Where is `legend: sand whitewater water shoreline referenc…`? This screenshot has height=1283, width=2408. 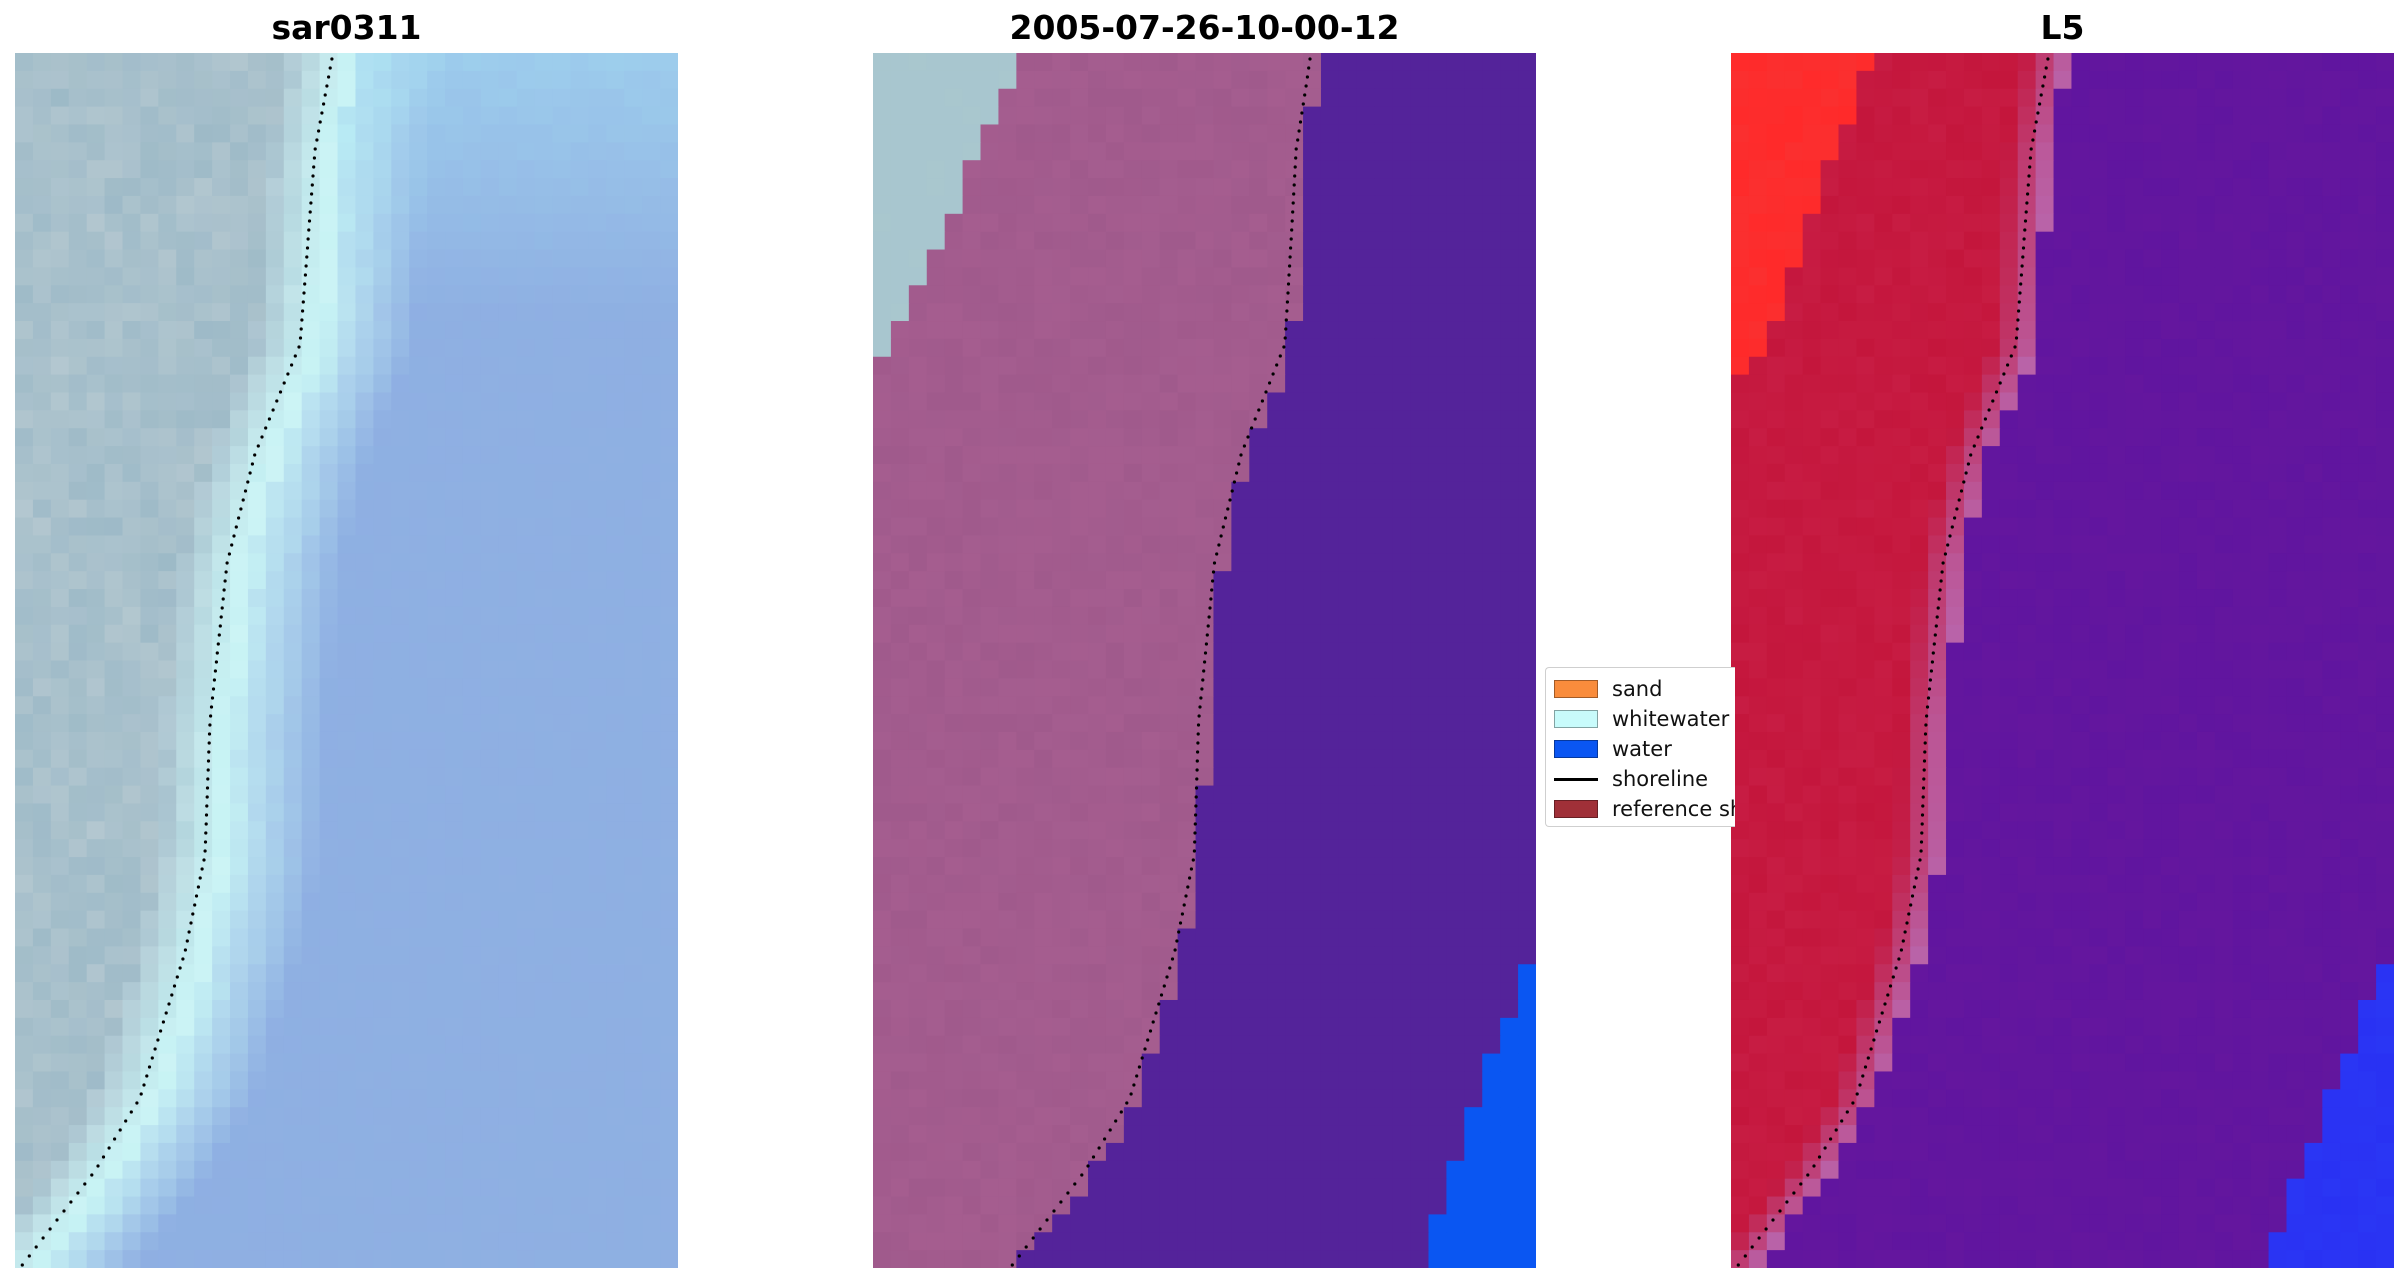 legend: sand whitewater water shoreline referenc… is located at coordinates (1640, 747).